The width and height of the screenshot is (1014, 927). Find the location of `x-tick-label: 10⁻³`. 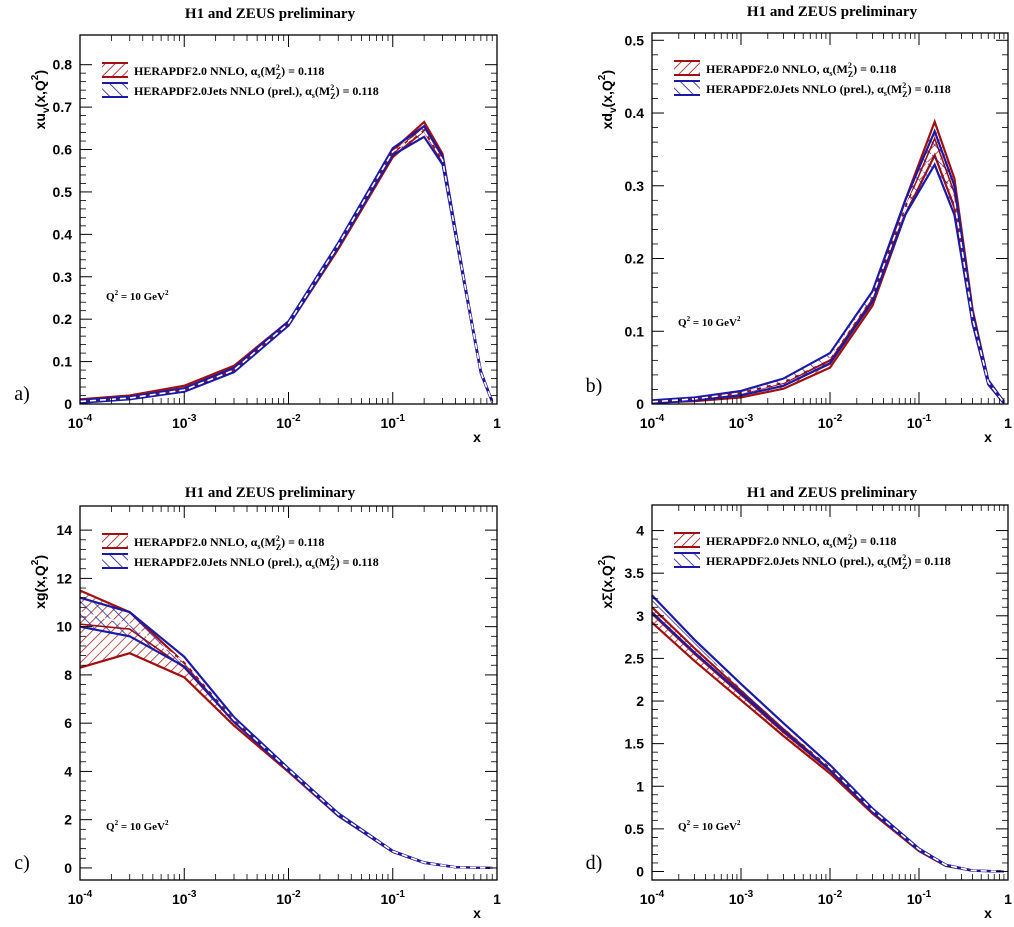

x-tick-label: 10⁻³ is located at coordinates (184, 898).